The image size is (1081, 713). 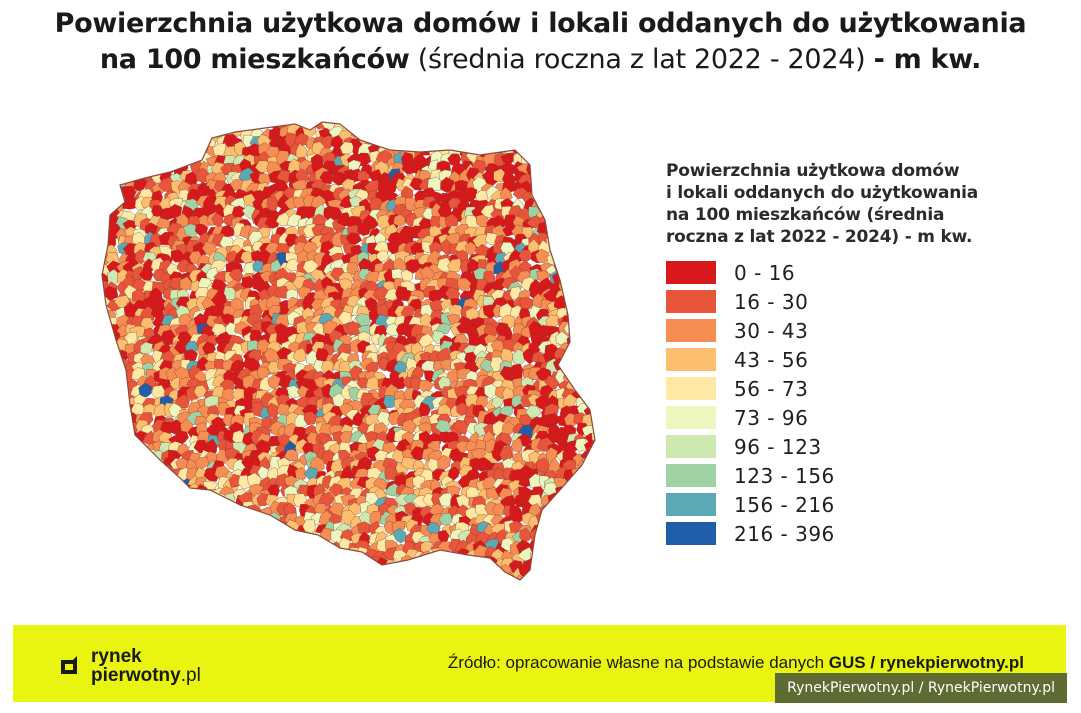 I want to click on title-bold-part2: na 100 mieszkańców, so click(x=254, y=59).